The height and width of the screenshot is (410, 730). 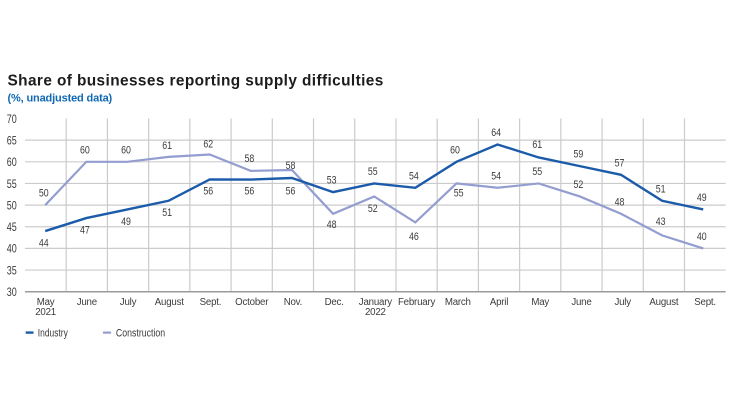 I want to click on svg-text: 64, so click(x=496, y=133).